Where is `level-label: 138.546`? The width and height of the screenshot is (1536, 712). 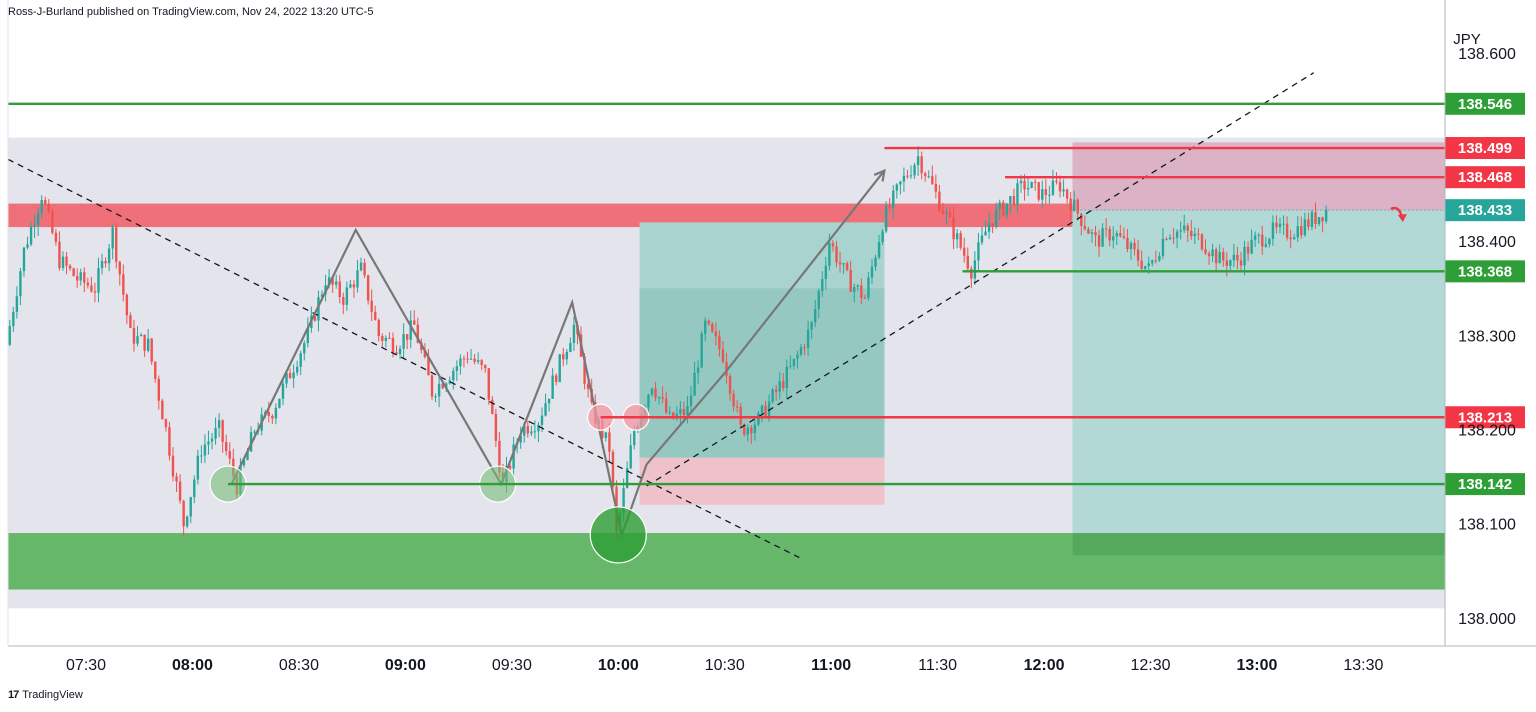
level-label: 138.546 is located at coordinates (1485, 104).